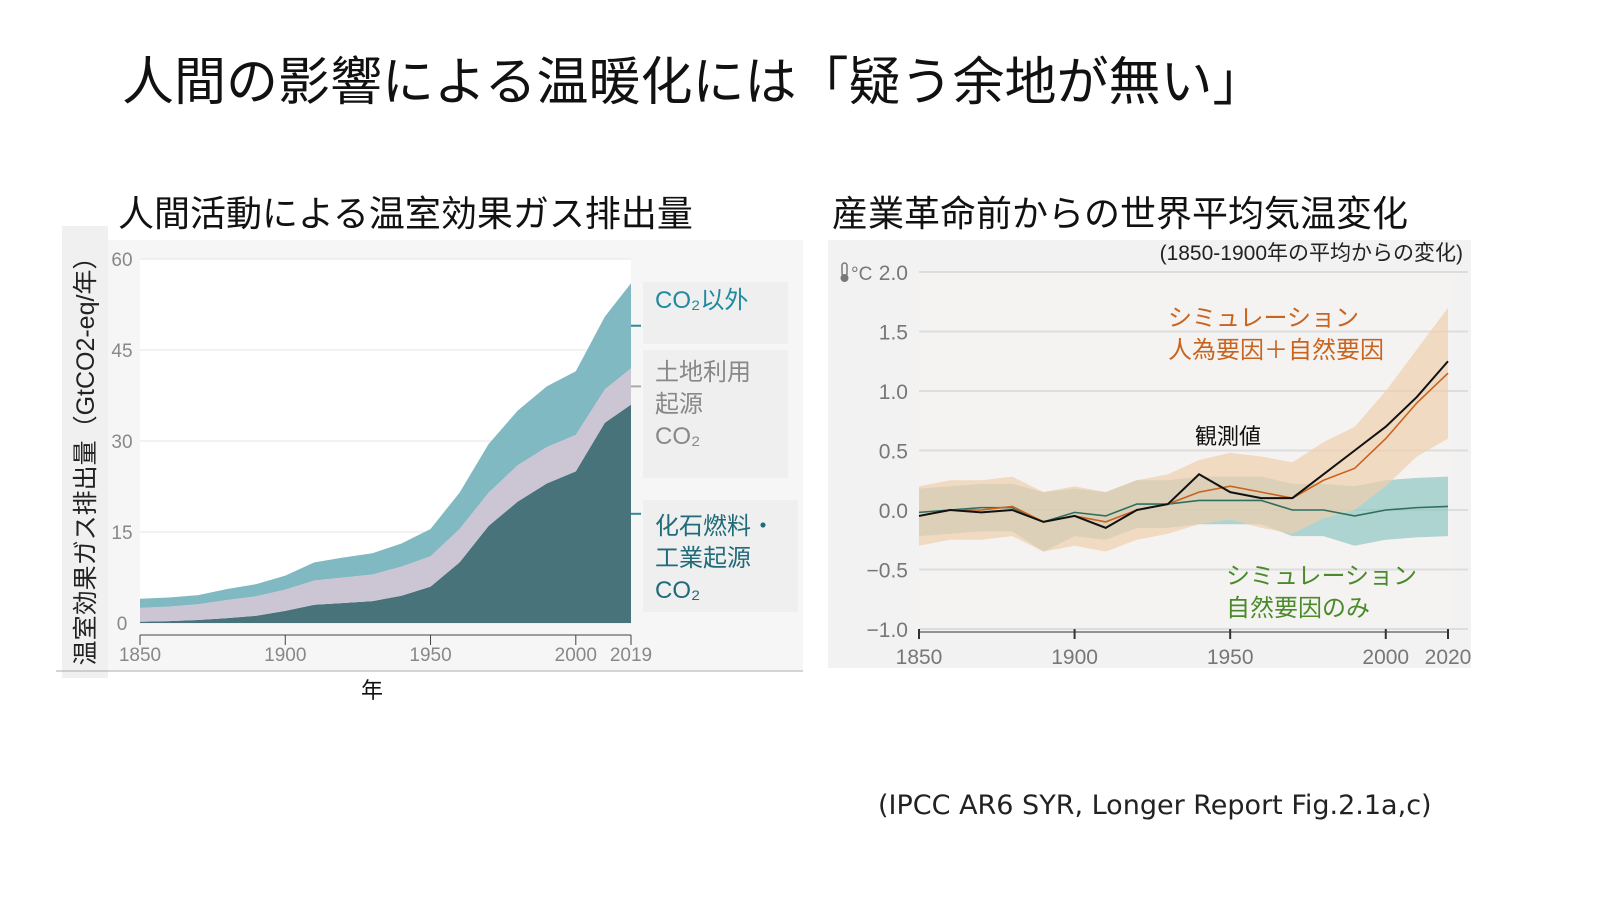 The image size is (1600, 900). What do you see at coordinates (844, 272) in the screenshot?
I see `thermometer-icon` at bounding box center [844, 272].